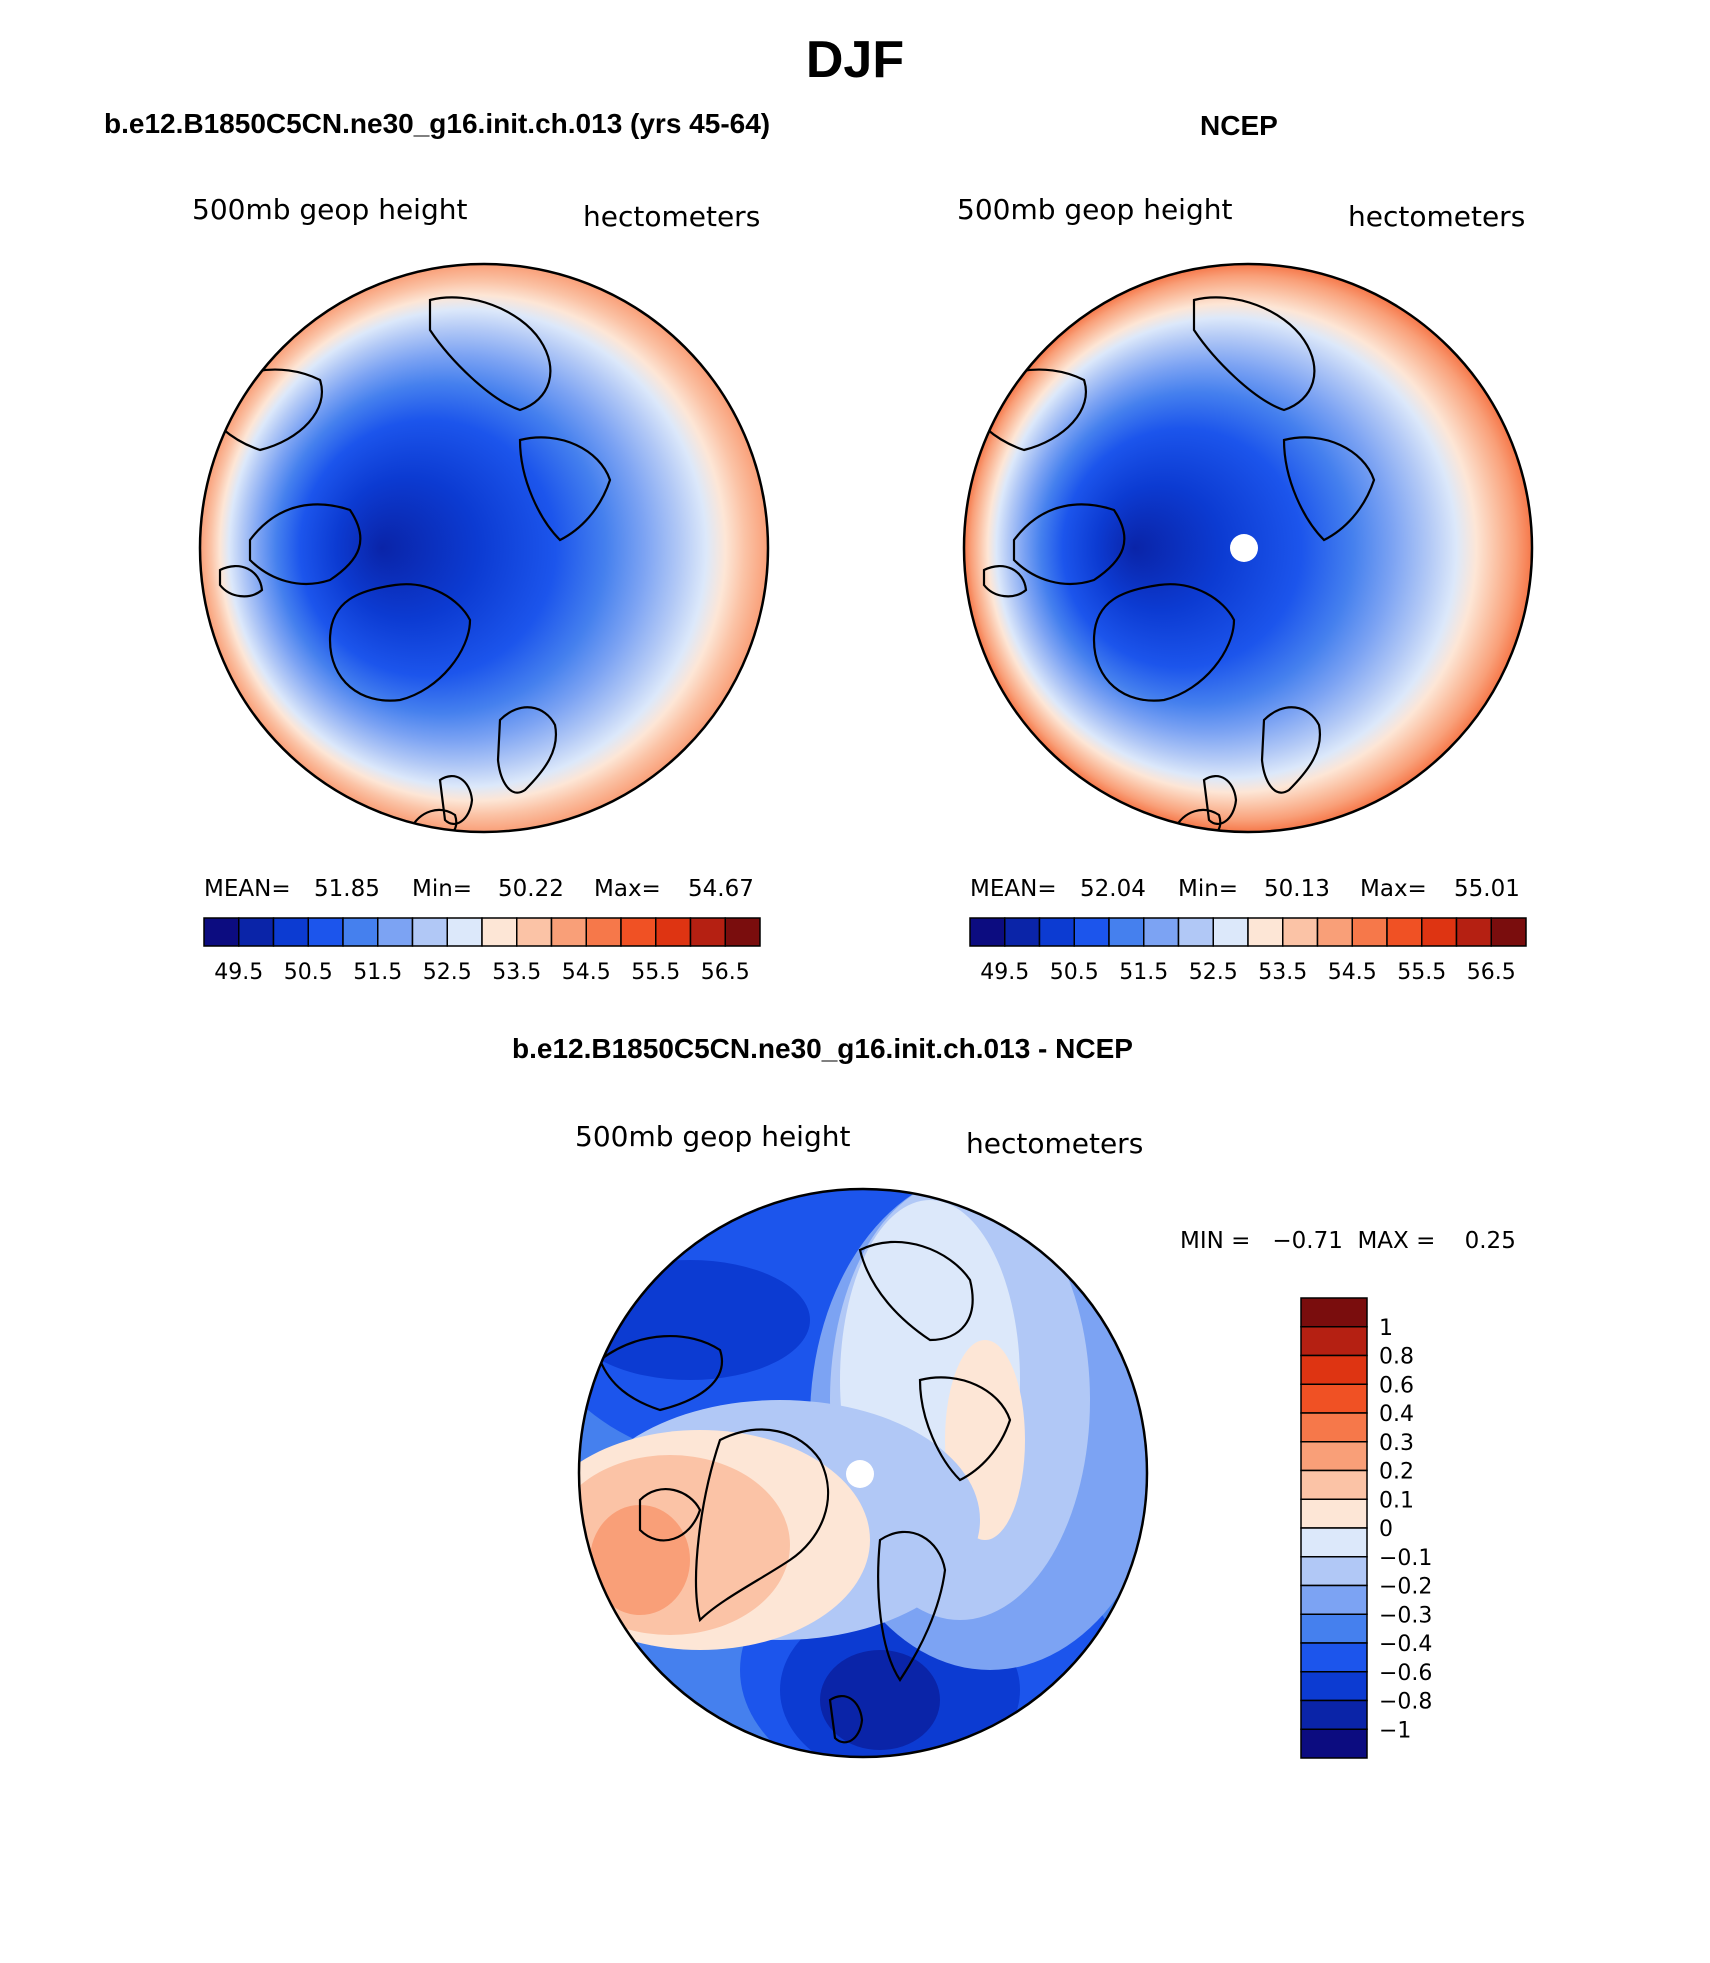  What do you see at coordinates (1143, 972) in the screenshot?
I see `colorbar-ncep-tick-label: 51.5` at bounding box center [1143, 972].